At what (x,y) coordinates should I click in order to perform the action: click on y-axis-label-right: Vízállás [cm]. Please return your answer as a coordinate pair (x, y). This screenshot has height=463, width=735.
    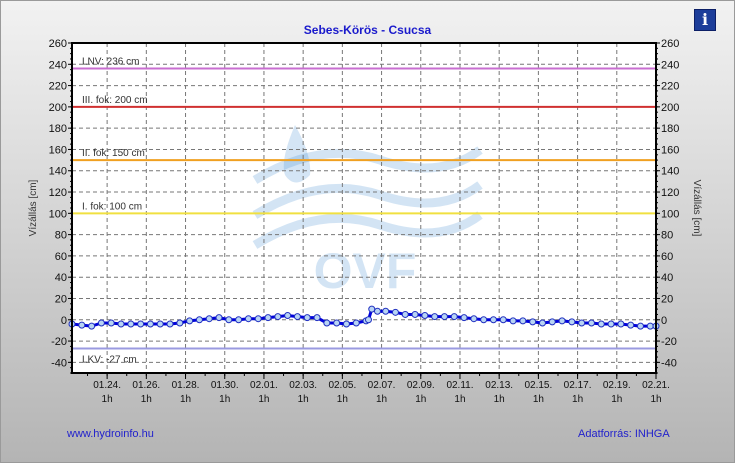
    Looking at the image, I should click on (696, 208).